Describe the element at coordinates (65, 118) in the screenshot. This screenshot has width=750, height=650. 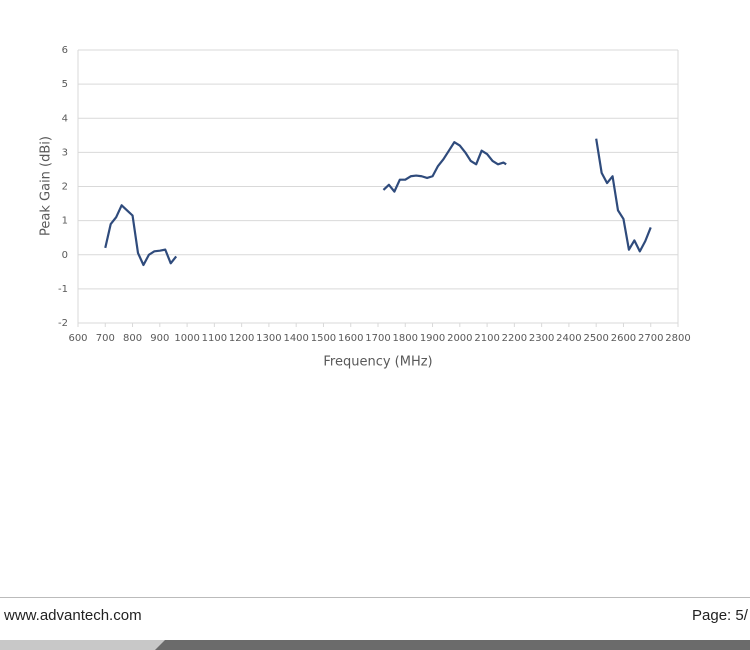
I see `y-tick-label: 4` at that location.